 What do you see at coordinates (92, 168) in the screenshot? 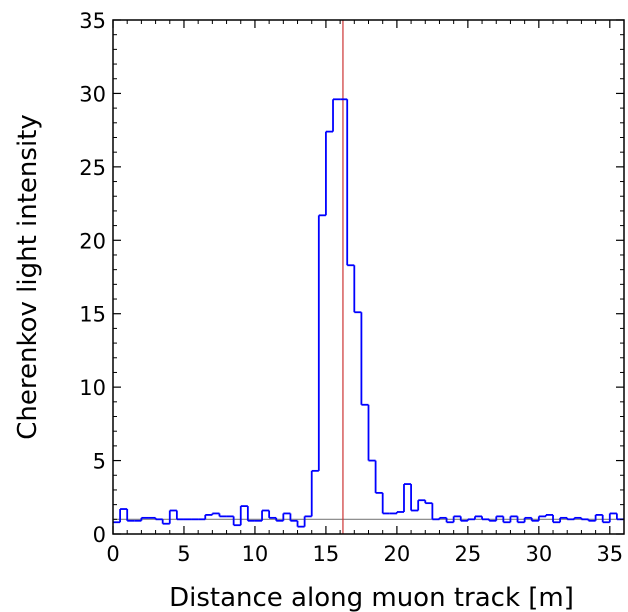
I see `y-tick-label: 25` at bounding box center [92, 168].